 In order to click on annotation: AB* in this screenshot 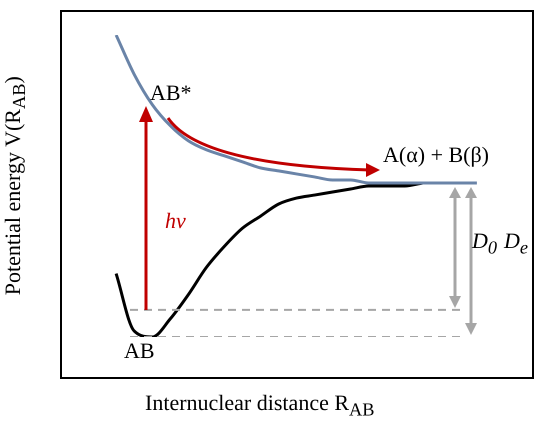, I will do `click(171, 93)`.